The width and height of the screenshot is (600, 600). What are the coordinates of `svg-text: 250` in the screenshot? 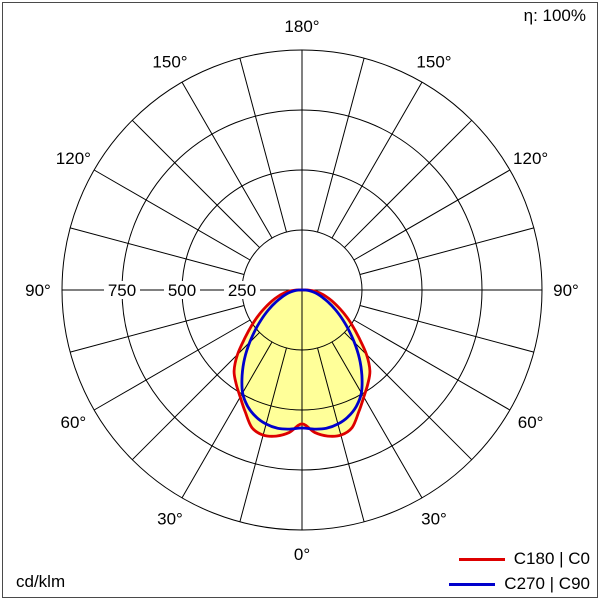 It's located at (242, 290).